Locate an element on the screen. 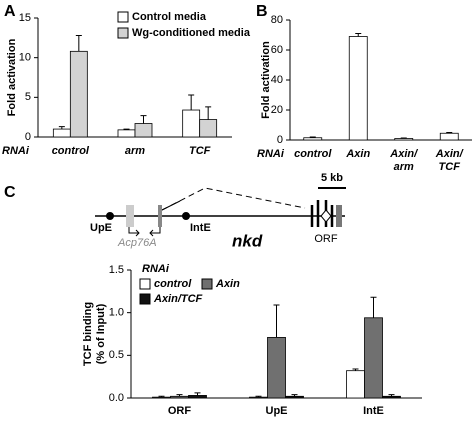  y-tick-label: 1.0 is located at coordinates (116, 313).